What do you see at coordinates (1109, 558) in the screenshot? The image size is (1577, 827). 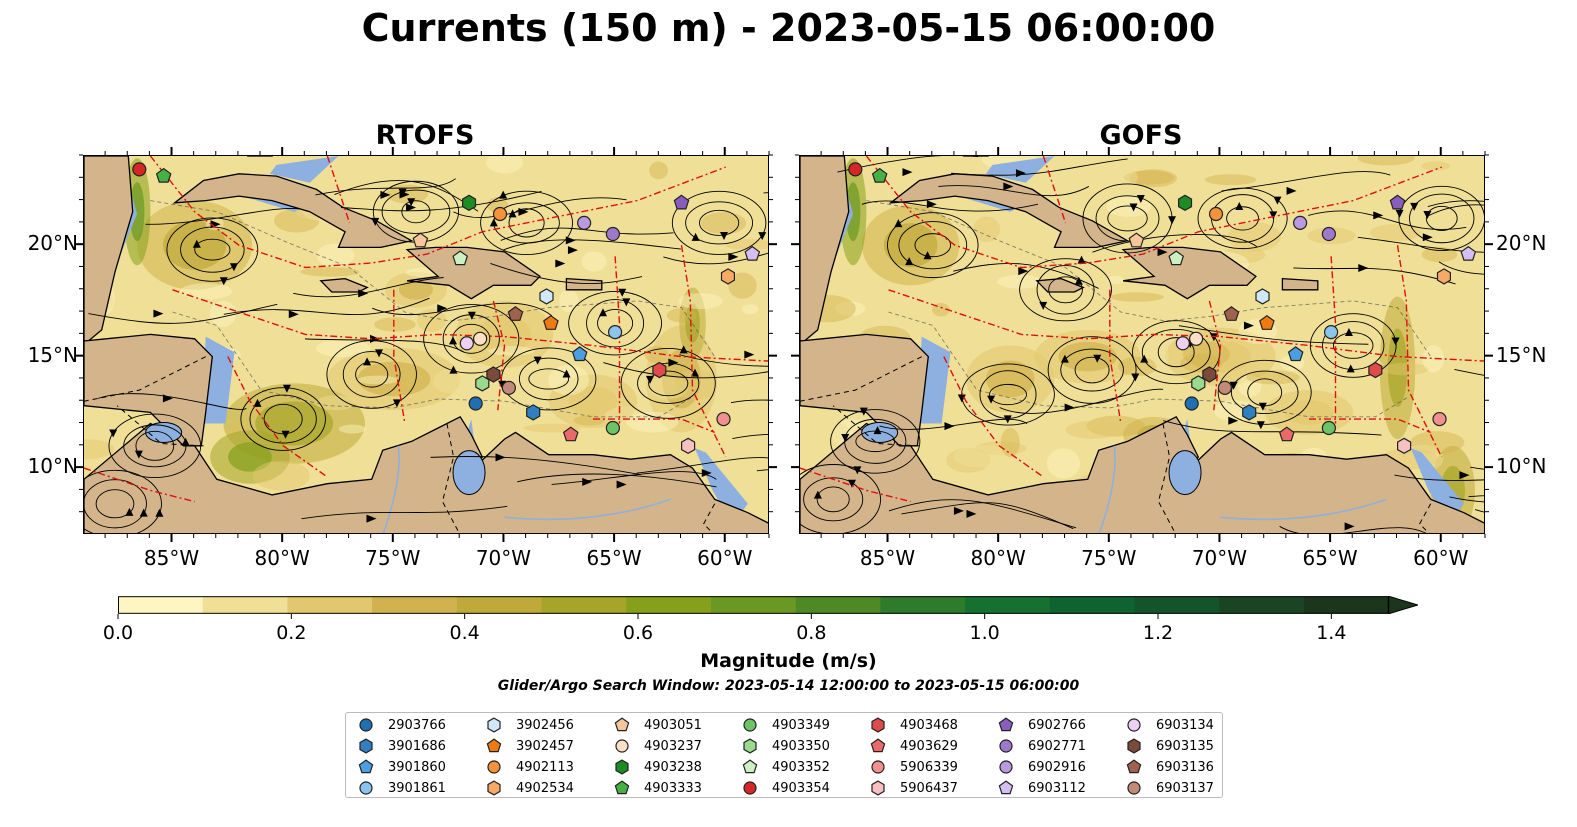 I see `lon-tick-label: 75°W` at bounding box center [1109, 558].